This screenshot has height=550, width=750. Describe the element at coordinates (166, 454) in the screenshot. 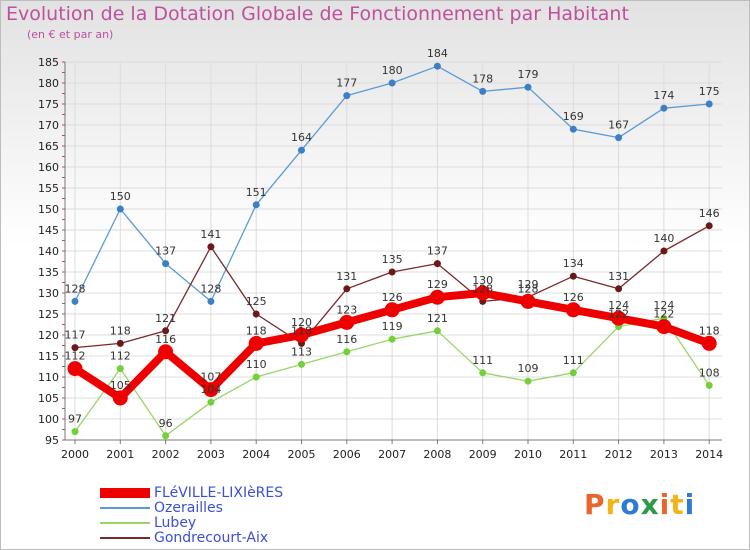

I see `x-tick-label: 2002` at that location.